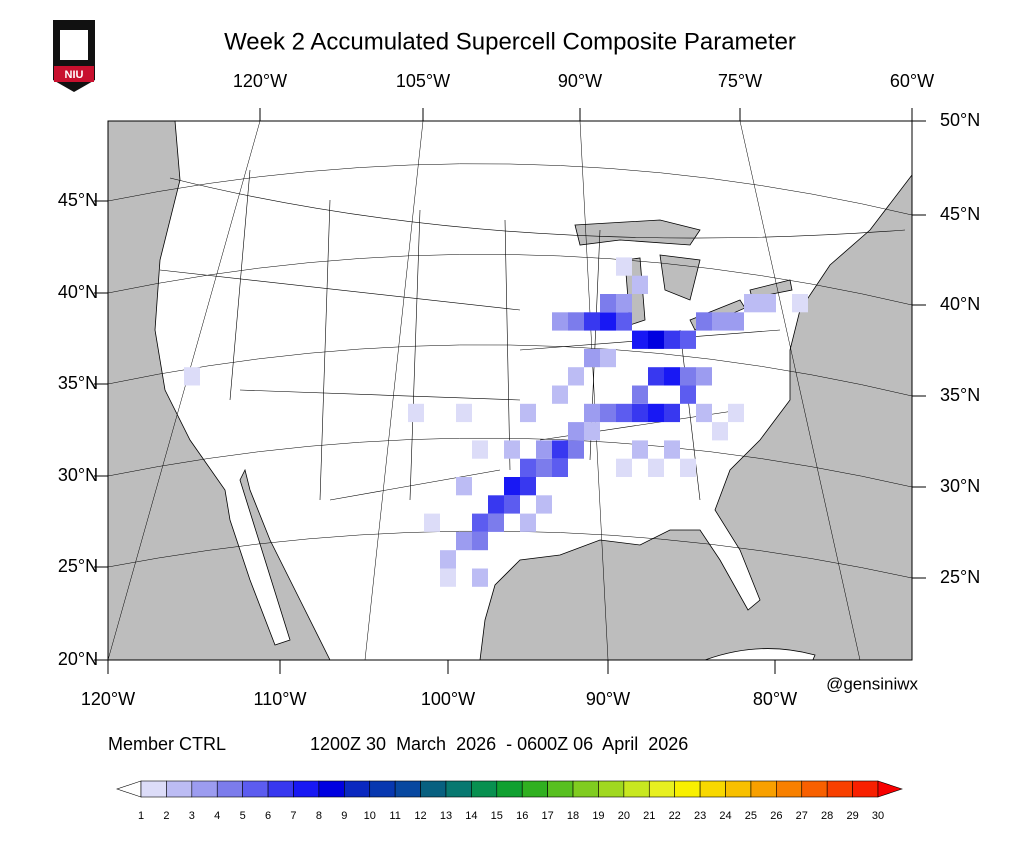 The width and height of the screenshot is (1020, 852). Describe the element at coordinates (852, 816) in the screenshot. I see `colorbar-label: 29` at that location.